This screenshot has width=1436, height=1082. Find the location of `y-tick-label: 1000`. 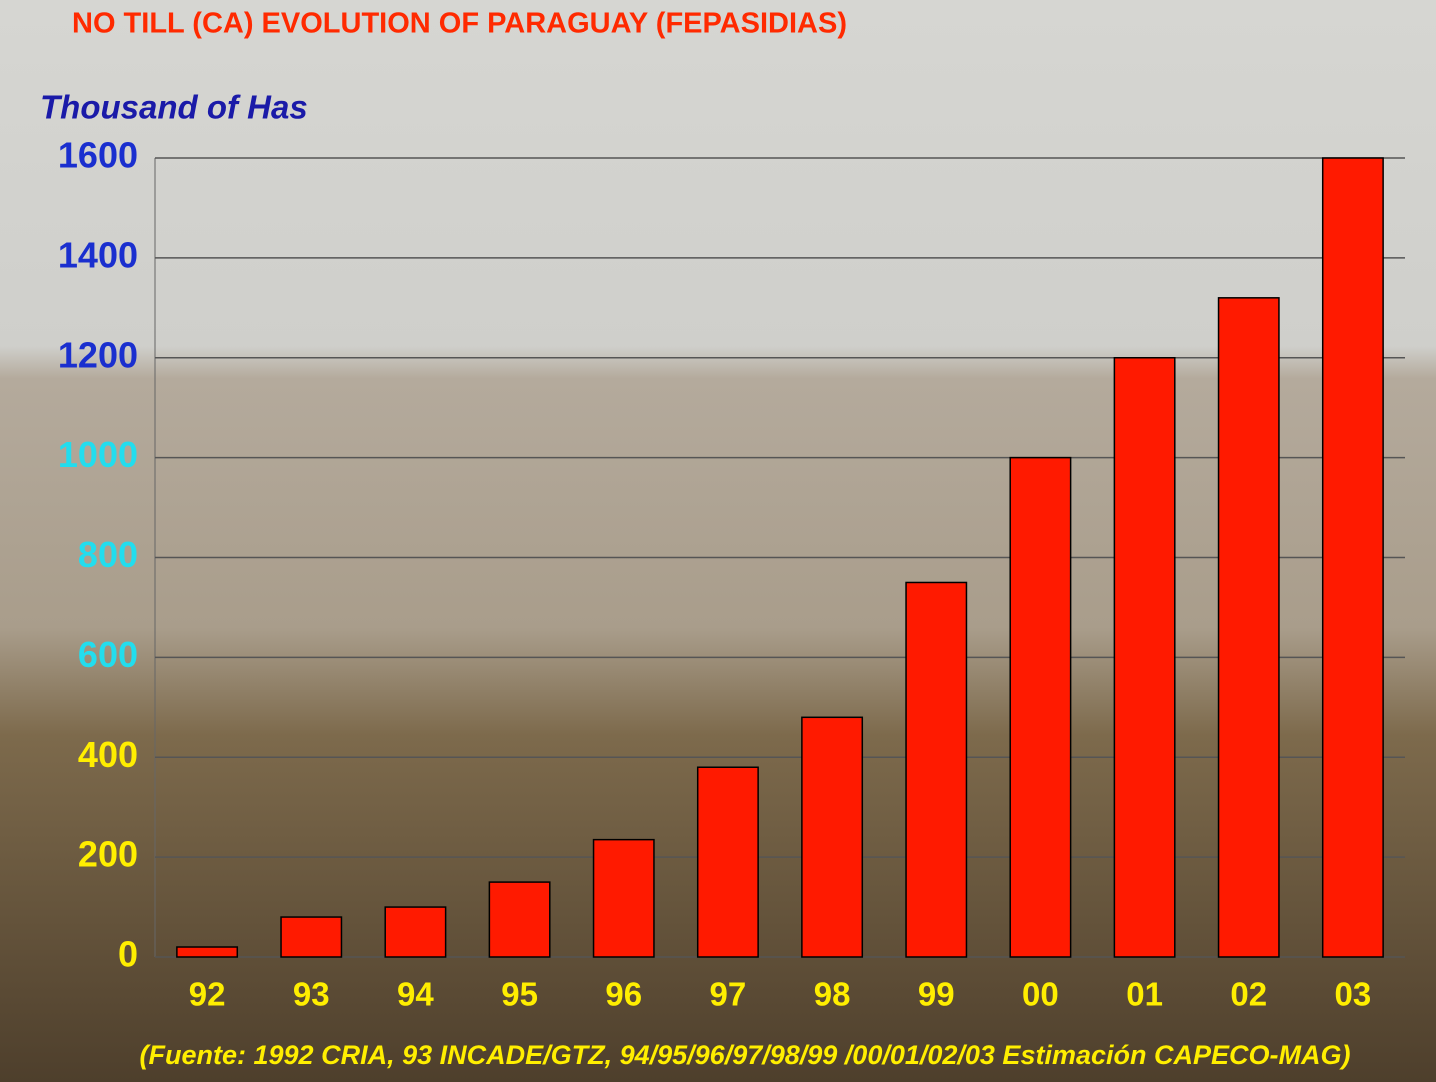

y-tick-label: 1000 is located at coordinates (98, 454).